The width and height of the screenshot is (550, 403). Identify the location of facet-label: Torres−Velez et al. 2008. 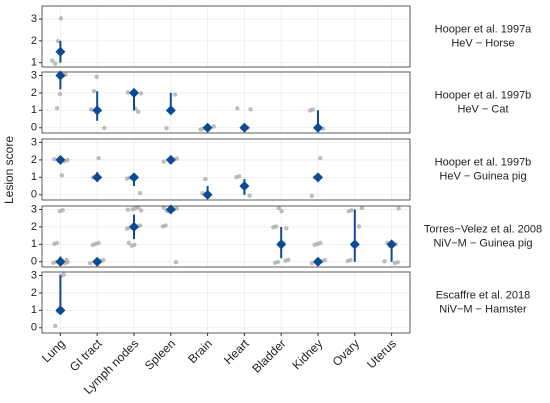
(483, 229).